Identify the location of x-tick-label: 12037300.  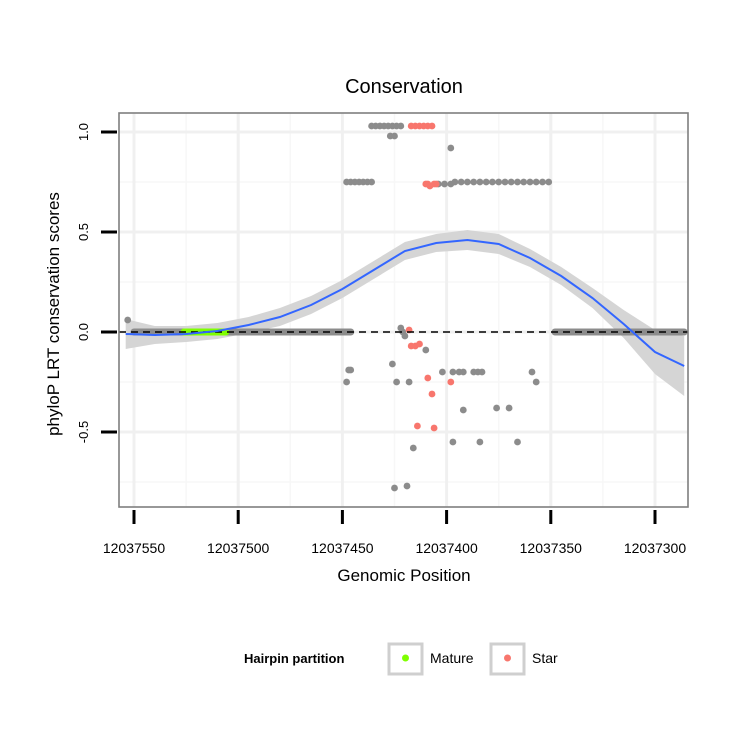
(655, 548).